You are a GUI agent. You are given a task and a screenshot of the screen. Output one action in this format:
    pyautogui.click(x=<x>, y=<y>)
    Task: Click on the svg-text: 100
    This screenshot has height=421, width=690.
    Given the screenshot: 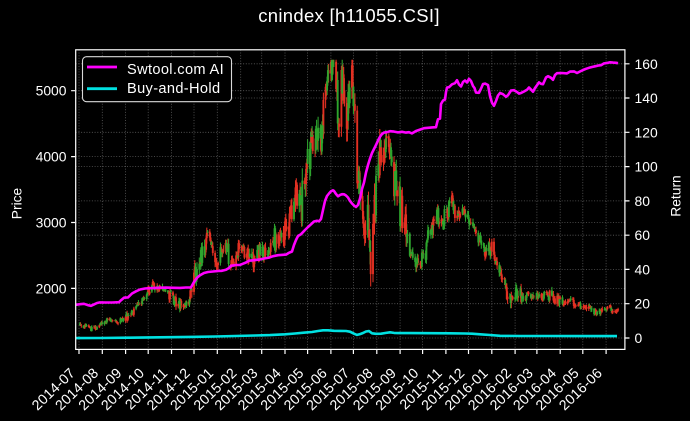 What is the action you would take?
    pyautogui.click(x=646, y=167)
    